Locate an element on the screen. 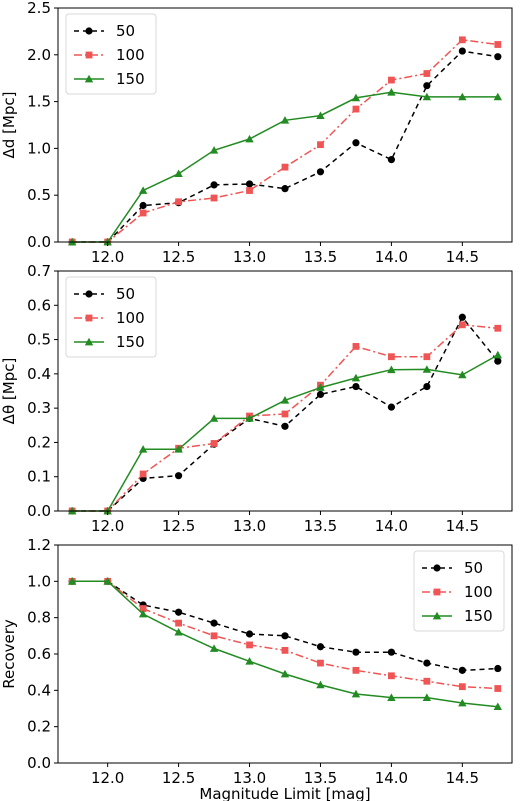 The image size is (520, 801). y-tick-label: 0.5 is located at coordinates (39, 340).